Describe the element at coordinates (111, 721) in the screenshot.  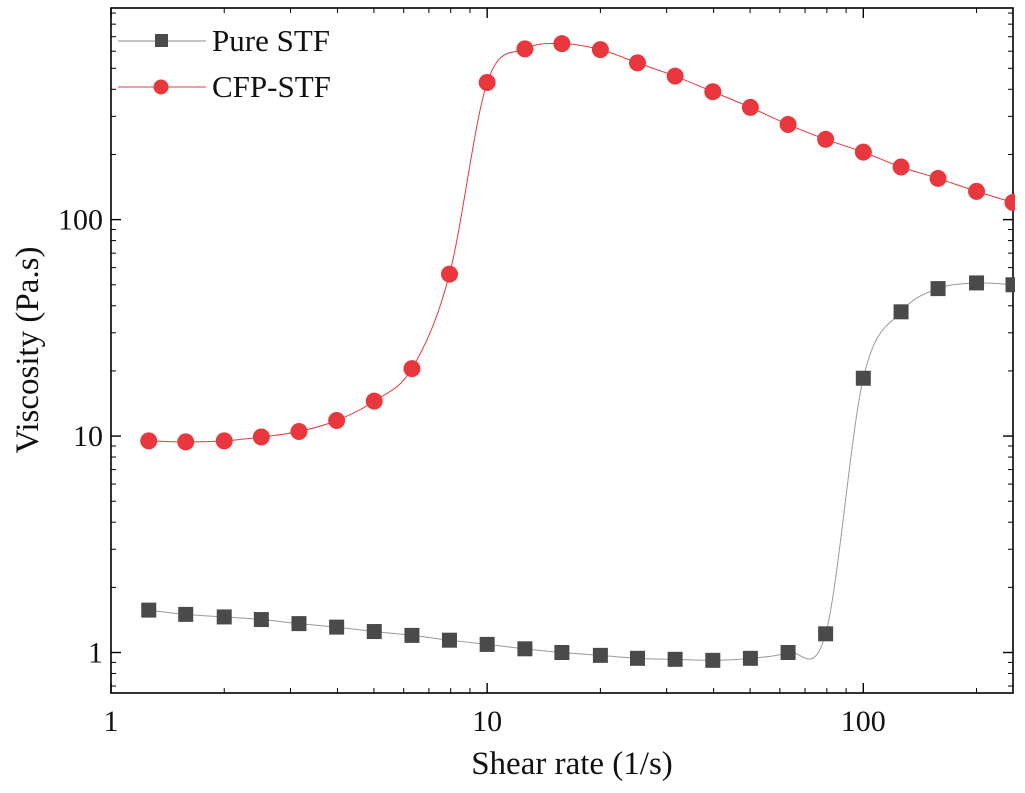
I see `x-tick-label: 1` at that location.